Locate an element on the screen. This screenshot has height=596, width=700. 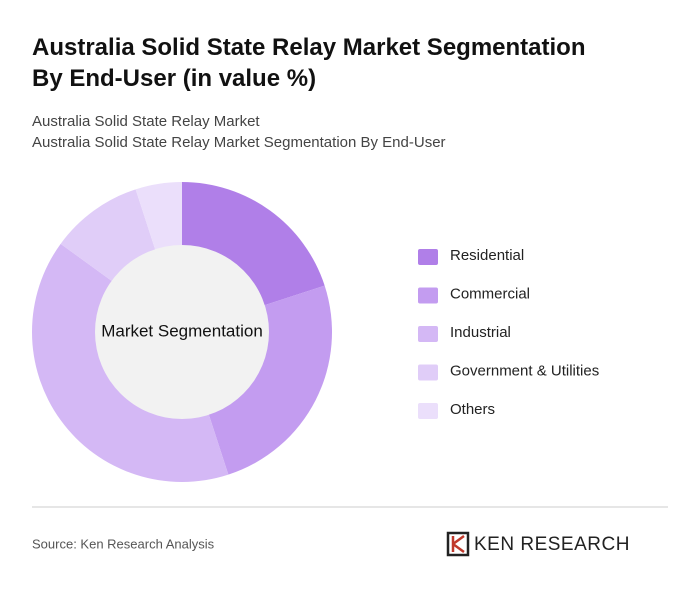
logo-icon is located at coordinates (458, 544).